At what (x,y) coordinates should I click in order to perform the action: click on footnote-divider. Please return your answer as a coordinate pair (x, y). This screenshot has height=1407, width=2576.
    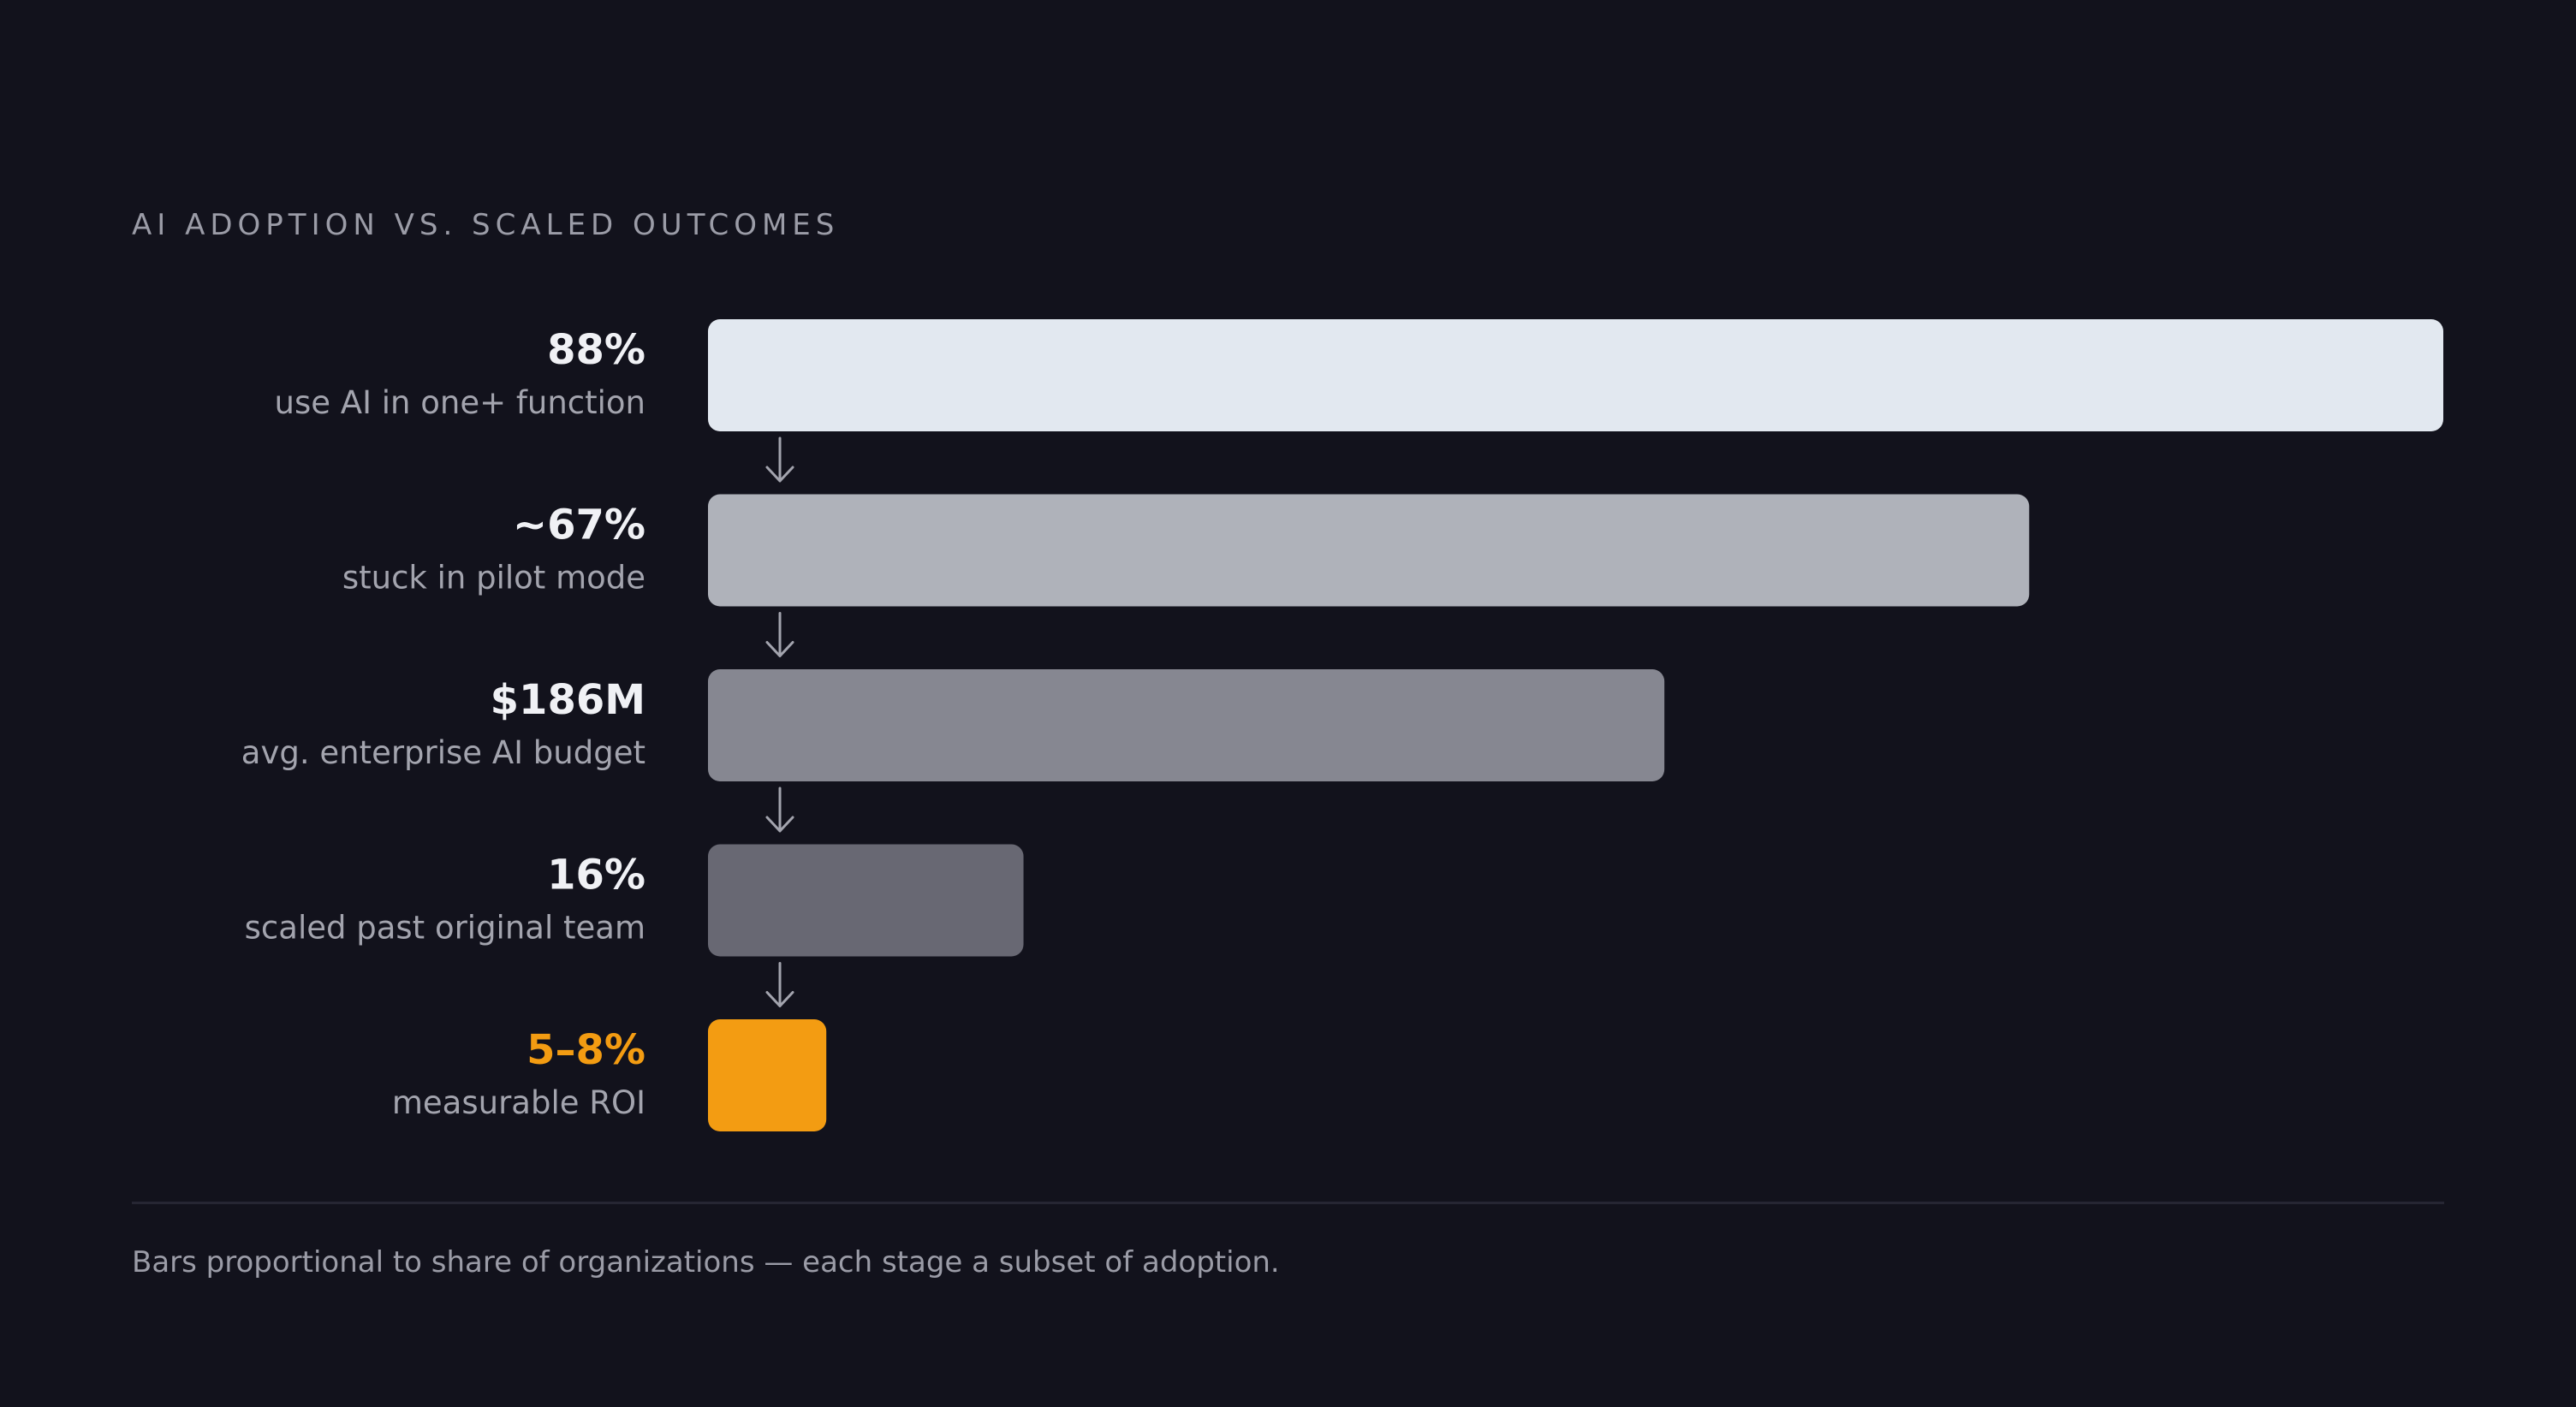
    Looking at the image, I should click on (1288, 1203).